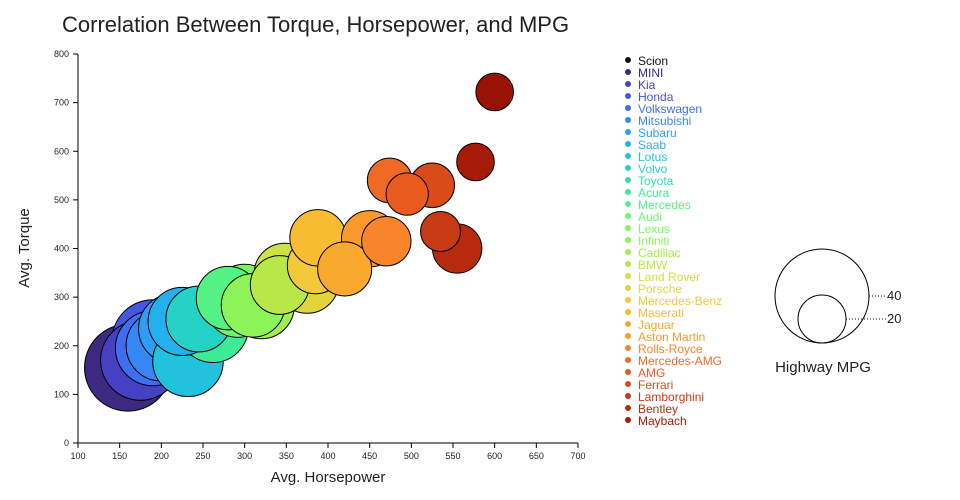  I want to click on legend-label: Kia, so click(647, 85).